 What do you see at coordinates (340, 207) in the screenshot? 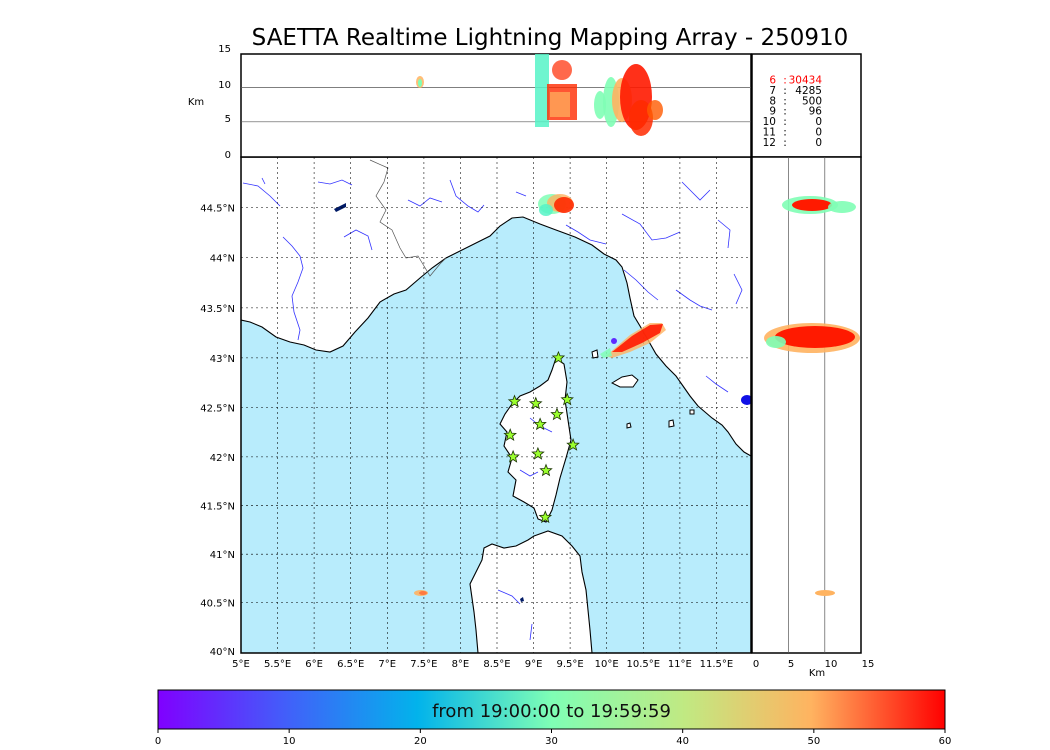
I see `lake-annecy` at bounding box center [340, 207].